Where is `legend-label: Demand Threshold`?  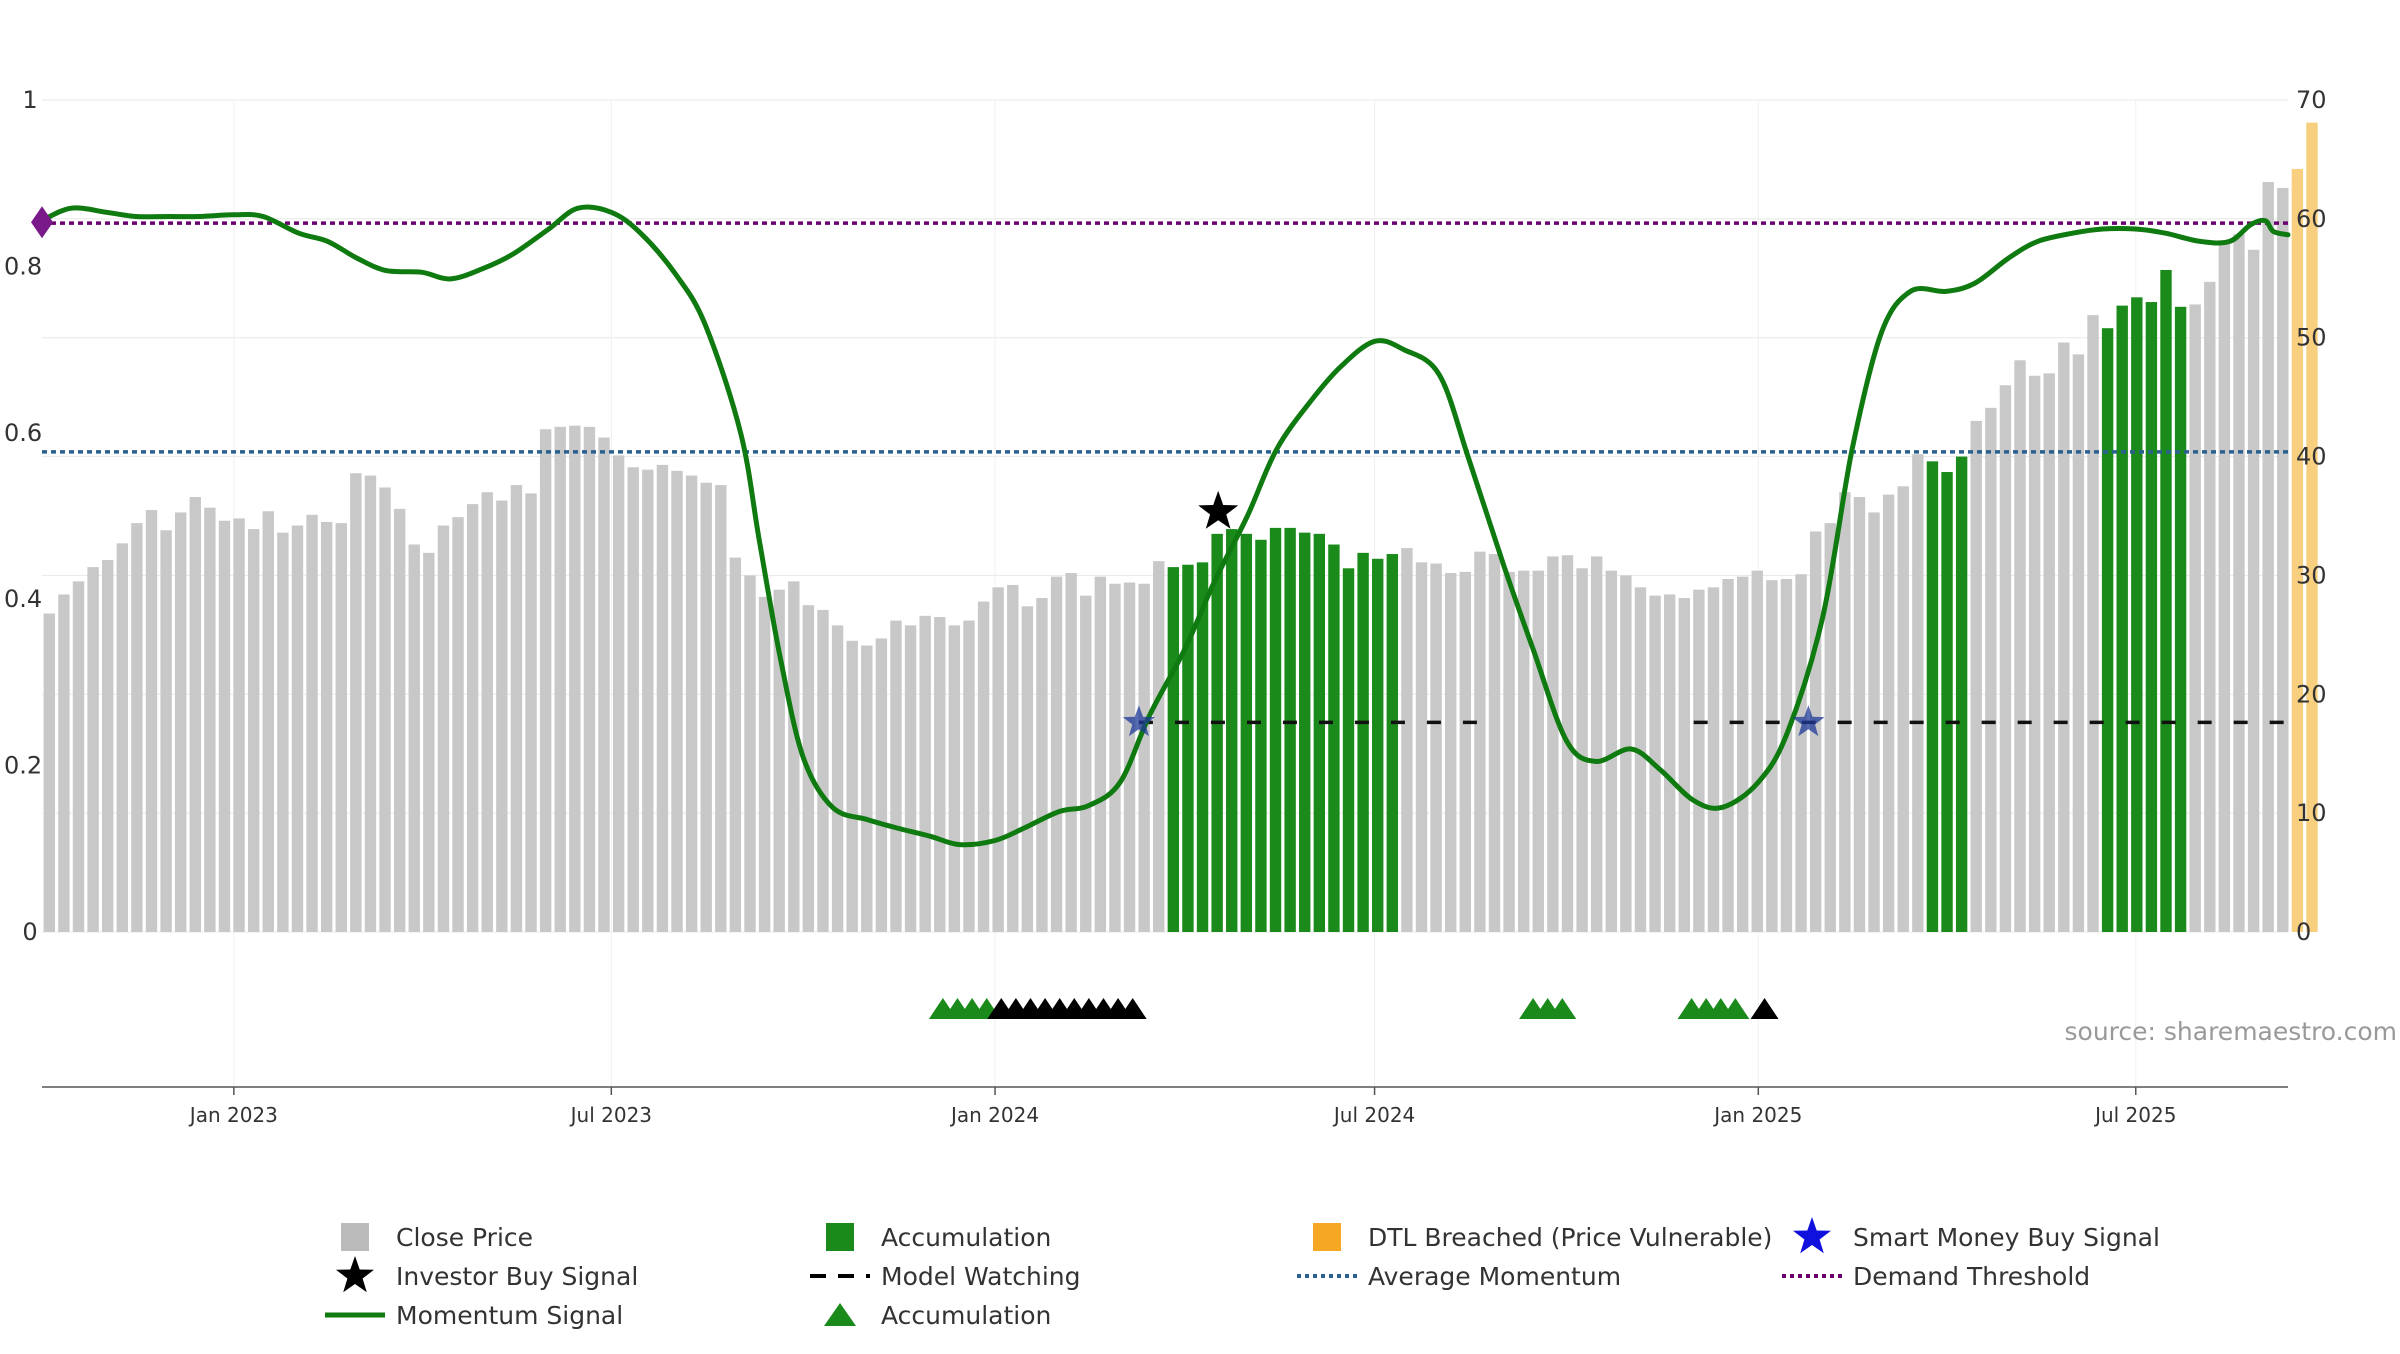 legend-label: Demand Threshold is located at coordinates (1971, 1276).